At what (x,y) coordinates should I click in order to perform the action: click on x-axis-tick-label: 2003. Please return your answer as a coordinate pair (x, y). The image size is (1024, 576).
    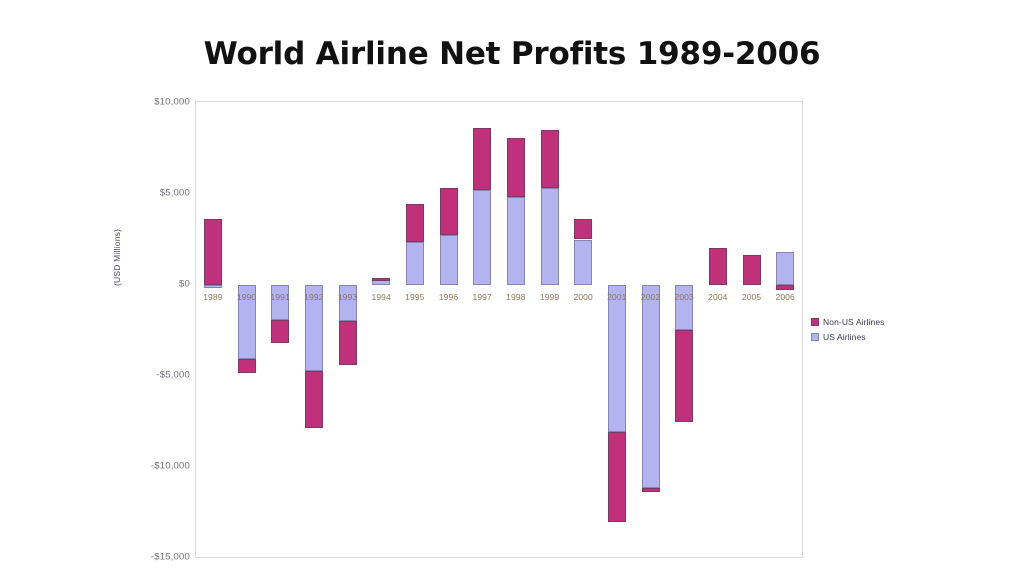
    Looking at the image, I should click on (684, 297).